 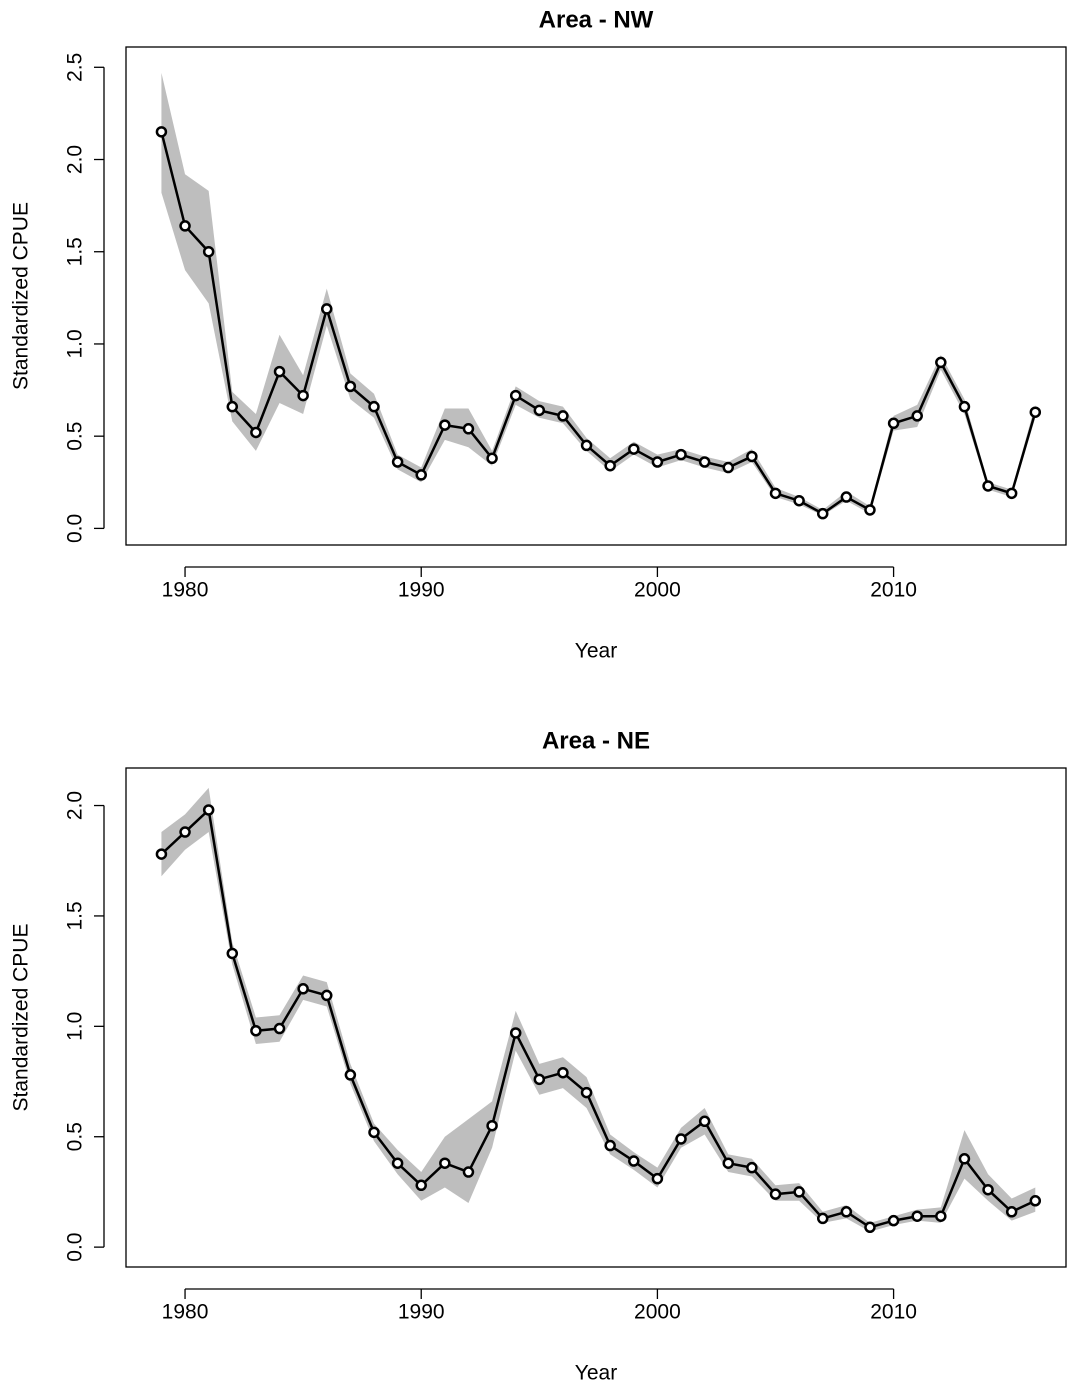 What do you see at coordinates (75, 343) in the screenshot?
I see `y-tick-label: 1.0` at bounding box center [75, 343].